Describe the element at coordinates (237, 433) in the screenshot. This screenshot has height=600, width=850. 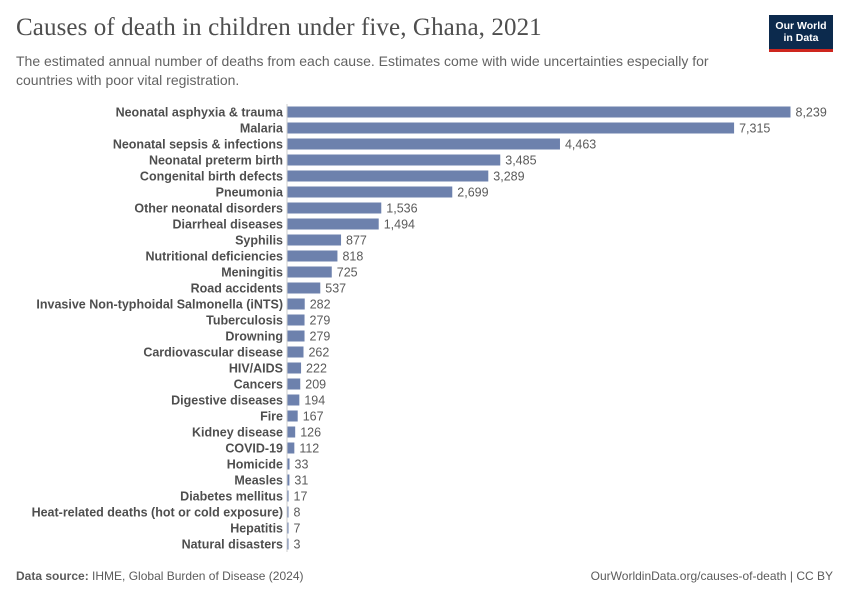
I see `category-label: Kidney disease` at that location.